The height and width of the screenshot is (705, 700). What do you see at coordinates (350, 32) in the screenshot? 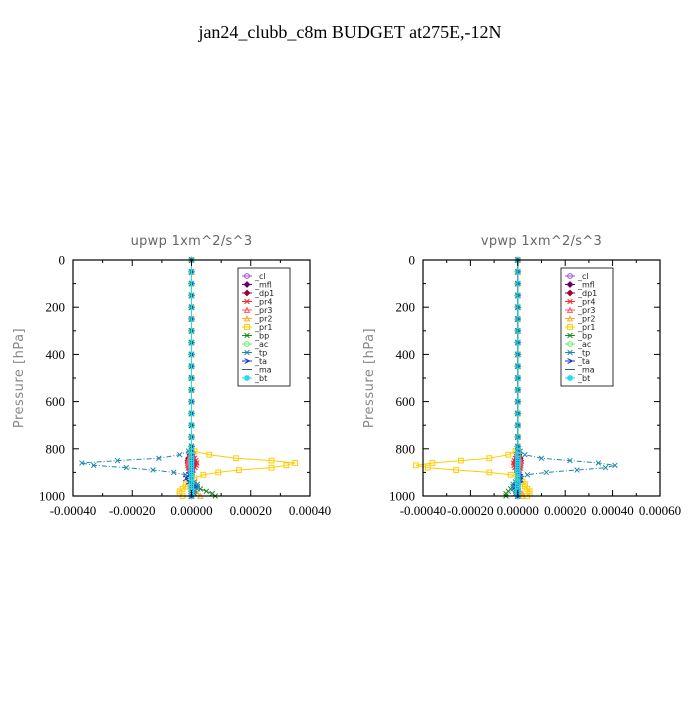
I see `figure-title: jan24_clubb_c8m BUDGET at275E,-12N` at bounding box center [350, 32].